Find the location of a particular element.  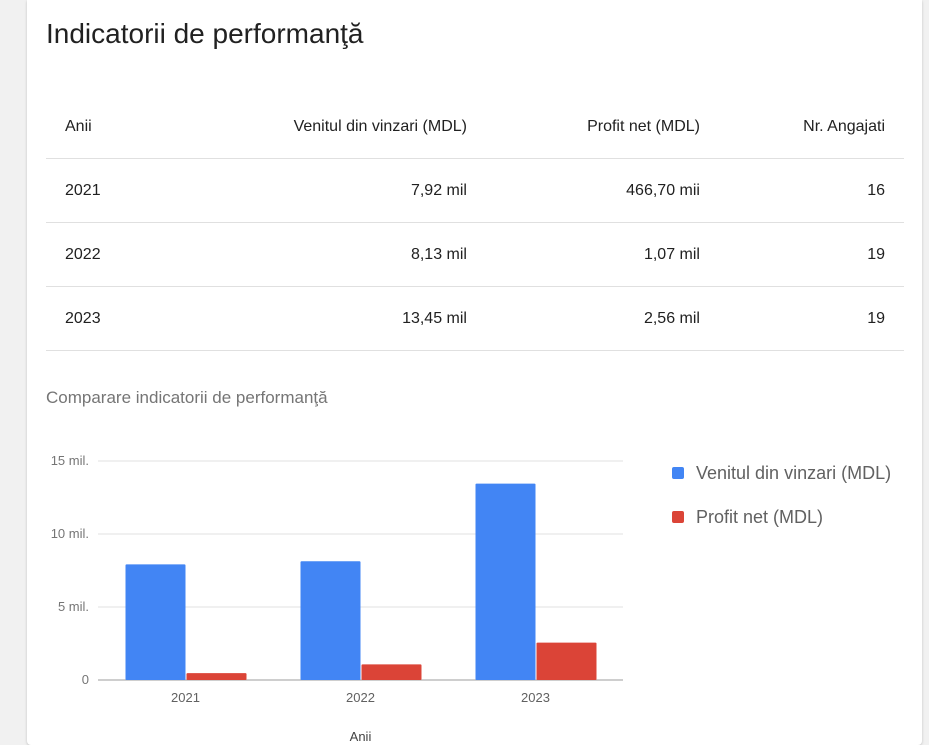

chart-title: Comparare indicatorii de performanţă is located at coordinates (187, 397).